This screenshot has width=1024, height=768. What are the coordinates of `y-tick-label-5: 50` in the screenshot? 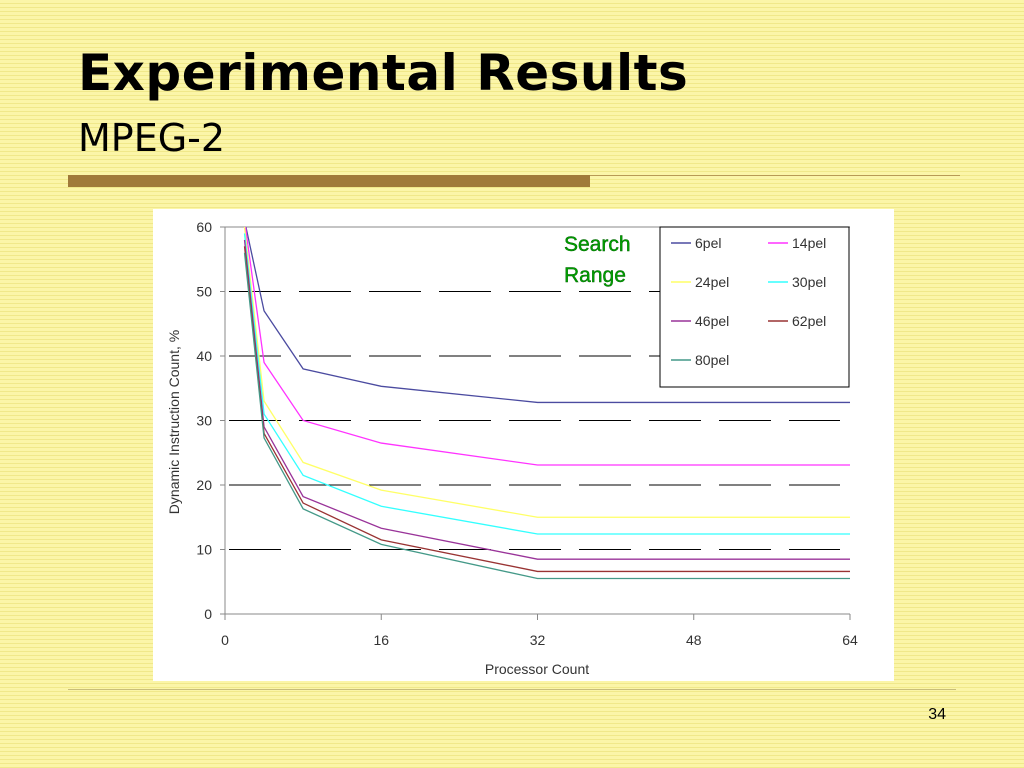 It's located at (204, 292).